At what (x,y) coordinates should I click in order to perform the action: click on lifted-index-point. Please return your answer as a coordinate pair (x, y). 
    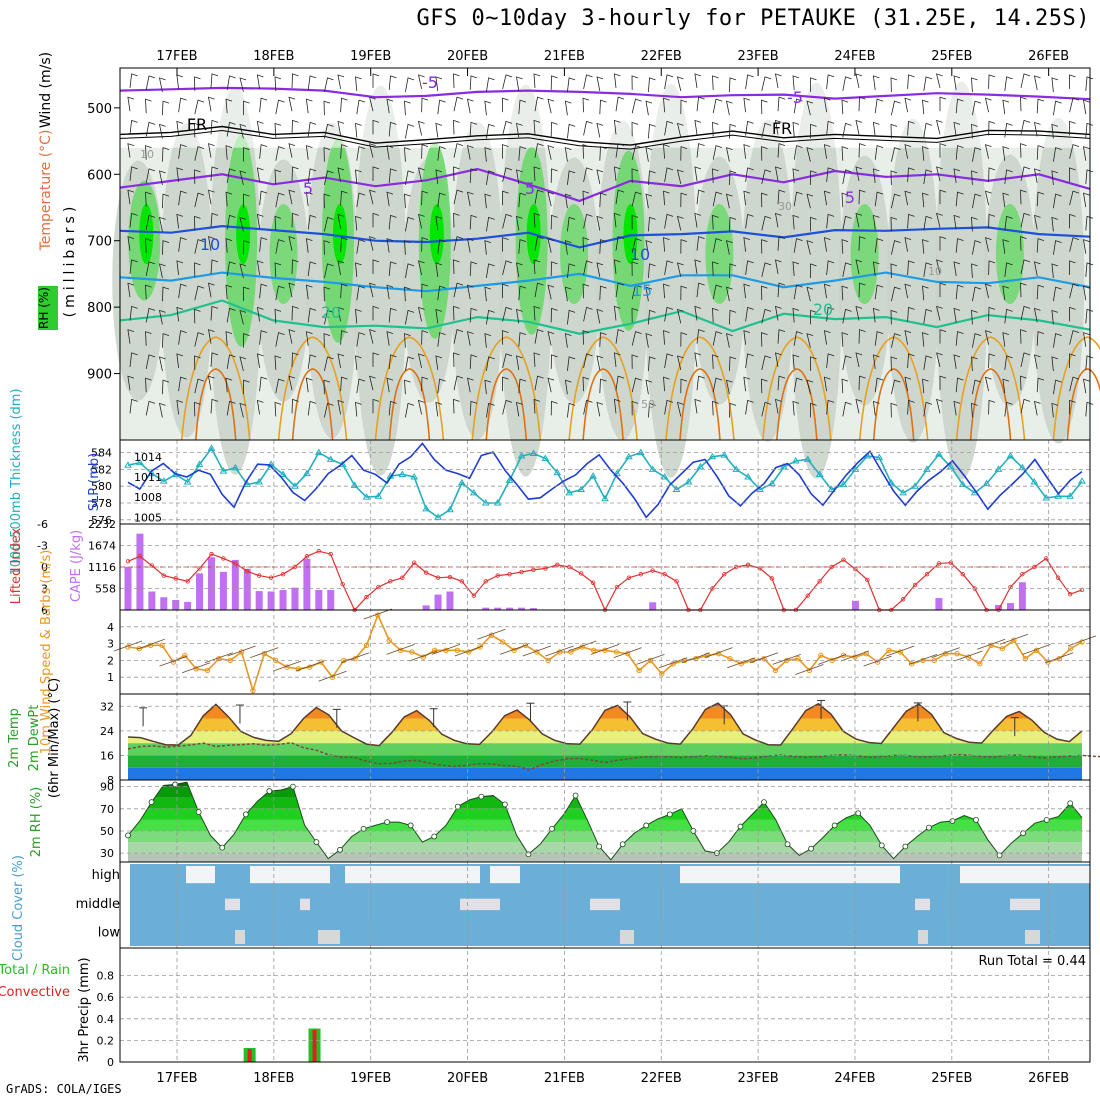
    Looking at the image, I should click on (271, 577).